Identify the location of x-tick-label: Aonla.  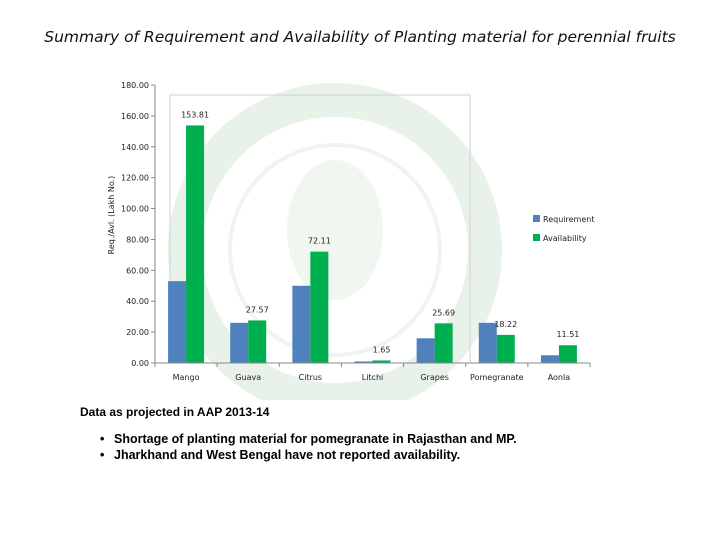
(559, 377).